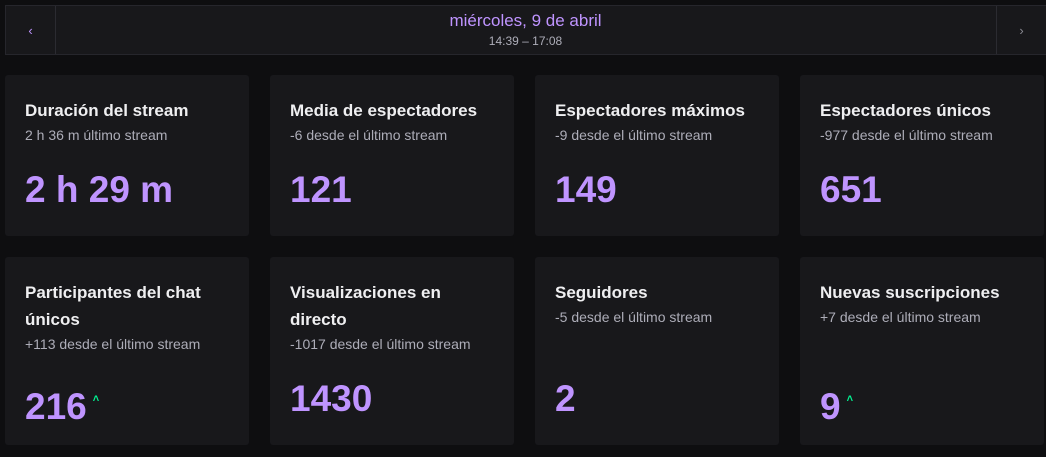  I want to click on stat-value-text: 2, so click(565, 398).